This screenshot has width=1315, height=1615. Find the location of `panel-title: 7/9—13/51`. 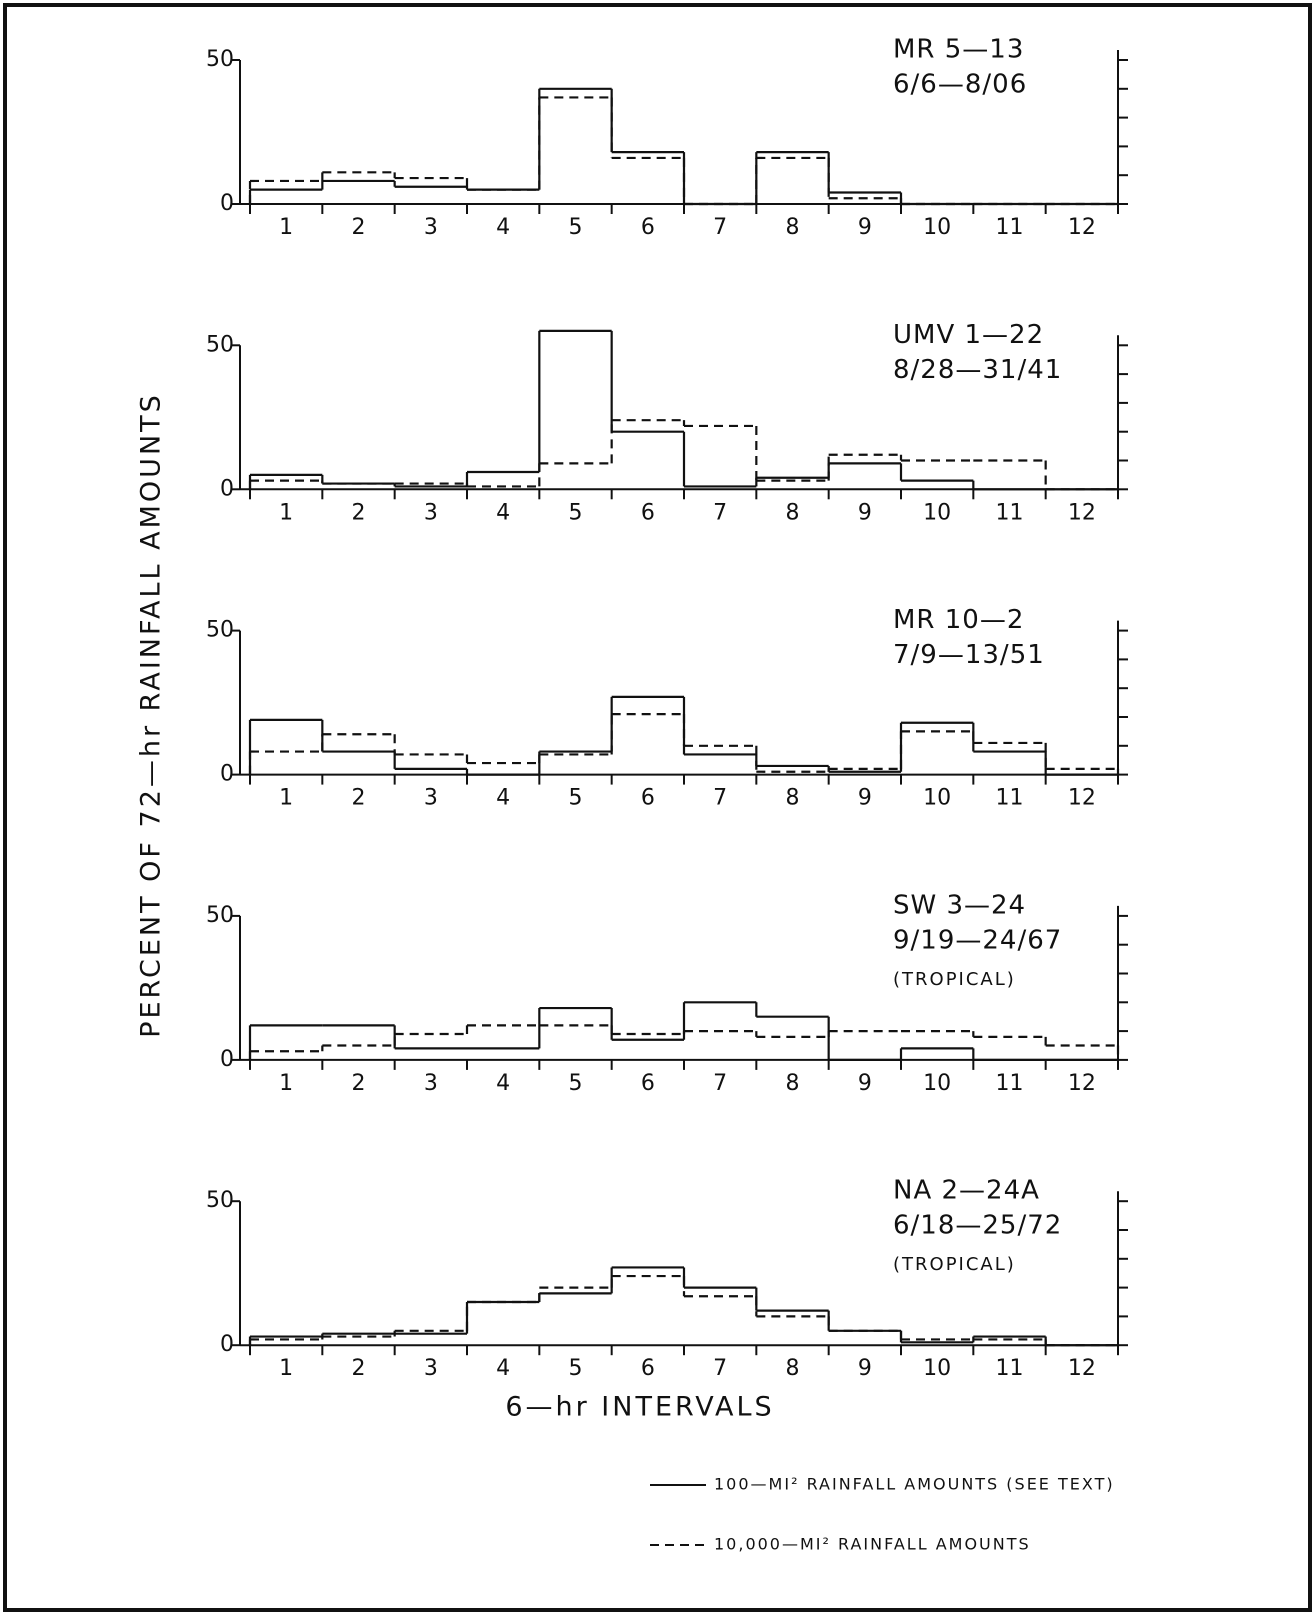

panel-title: 7/9—13/51 is located at coordinates (969, 655).